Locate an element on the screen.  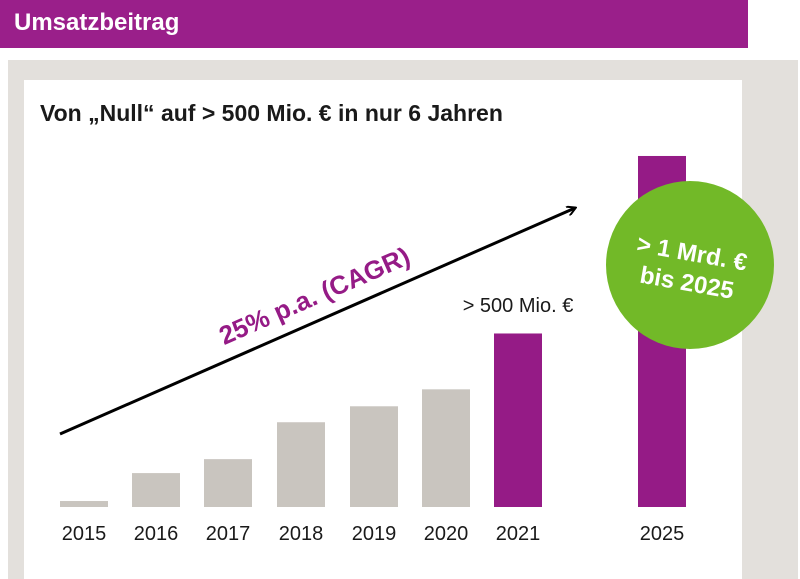
target-badge is located at coordinates (690, 265).